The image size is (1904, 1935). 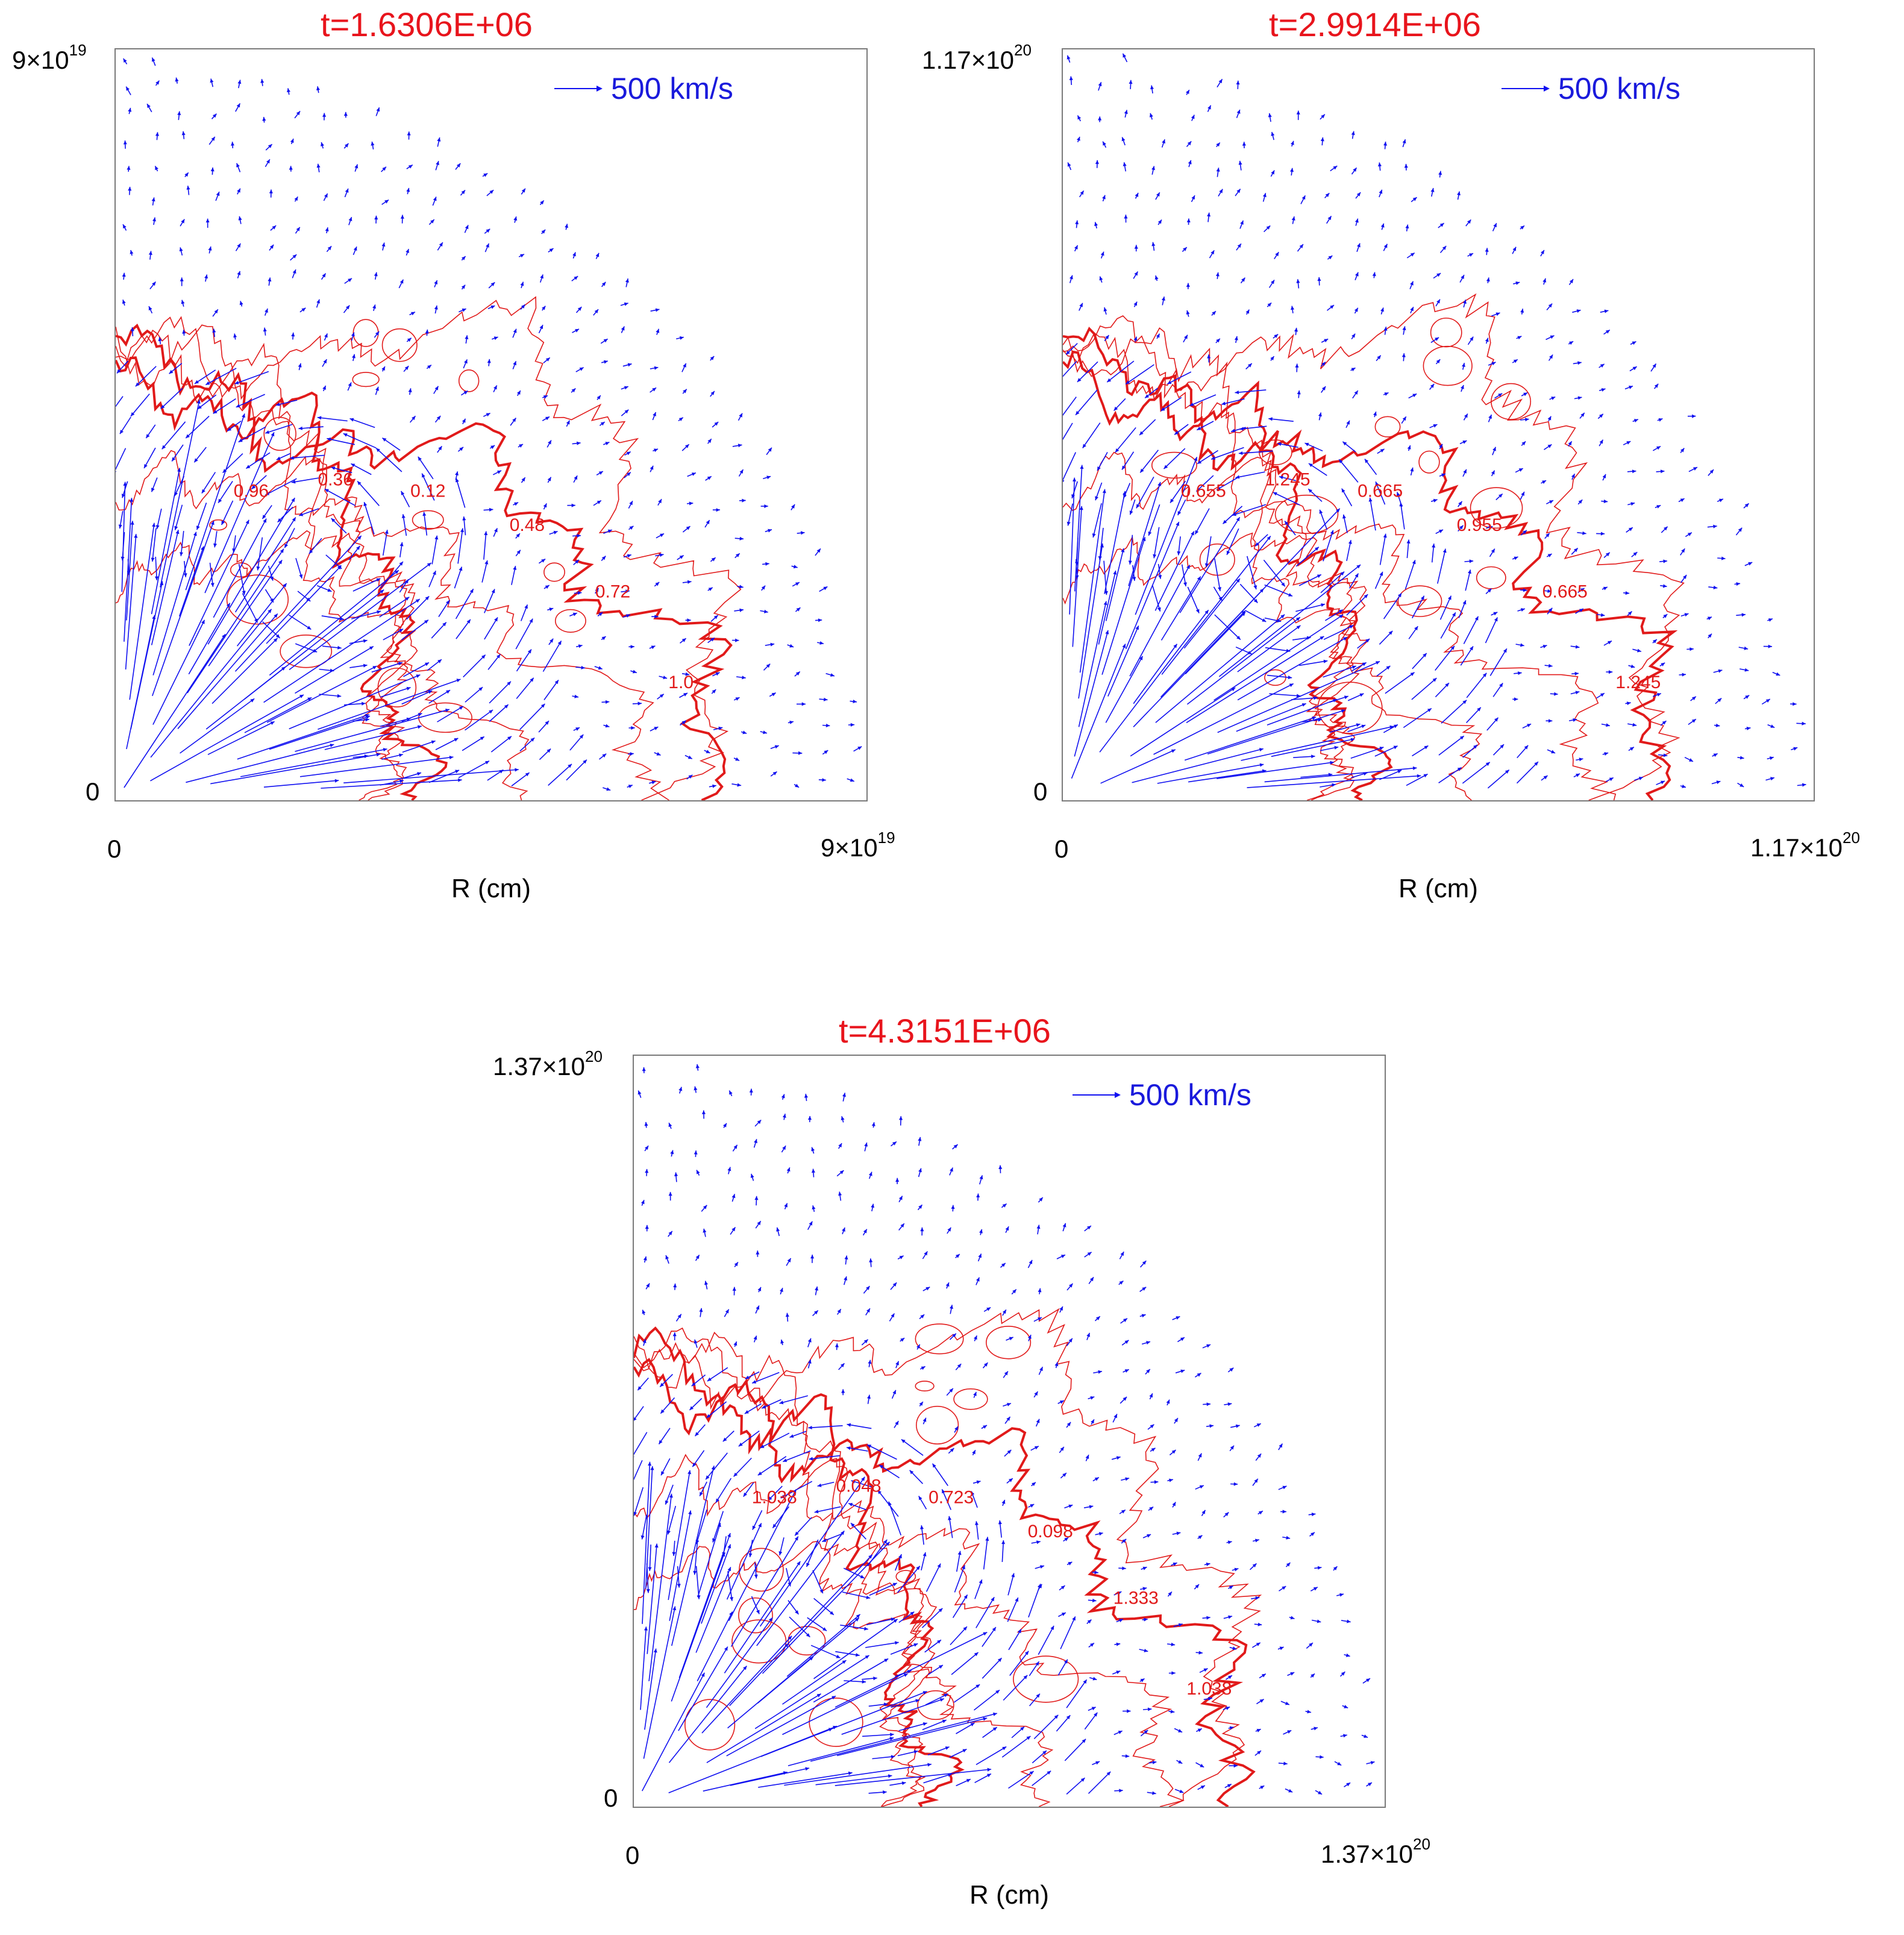 I want to click on contour-label: 1.245, so click(x=1288, y=479).